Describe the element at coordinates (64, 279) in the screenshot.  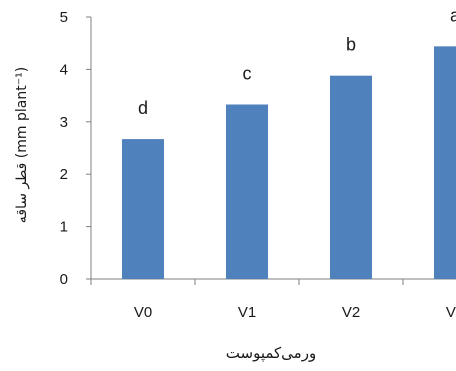
I see `y-tick-label: 0` at that location.